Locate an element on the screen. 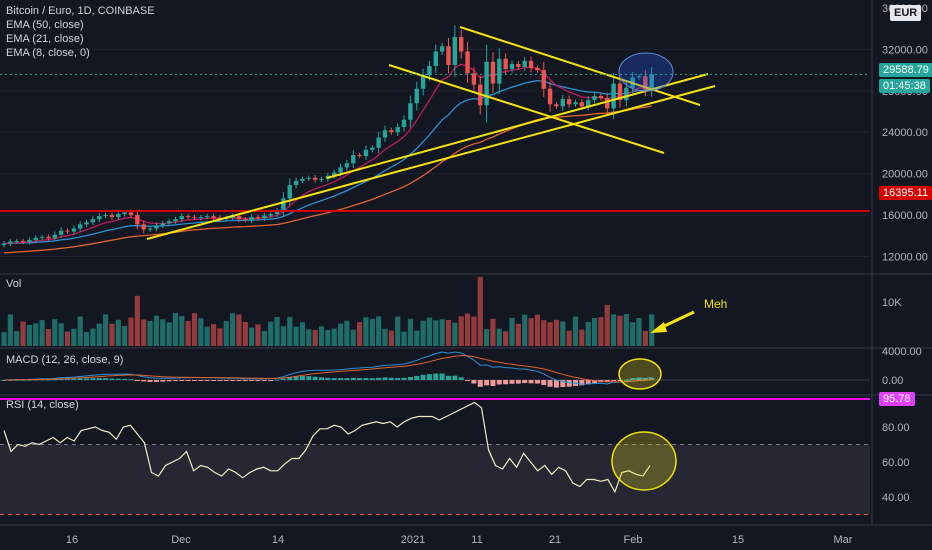 This screenshot has height=550, width=932. price-tick-label: 24000.00 is located at coordinates (905, 133).